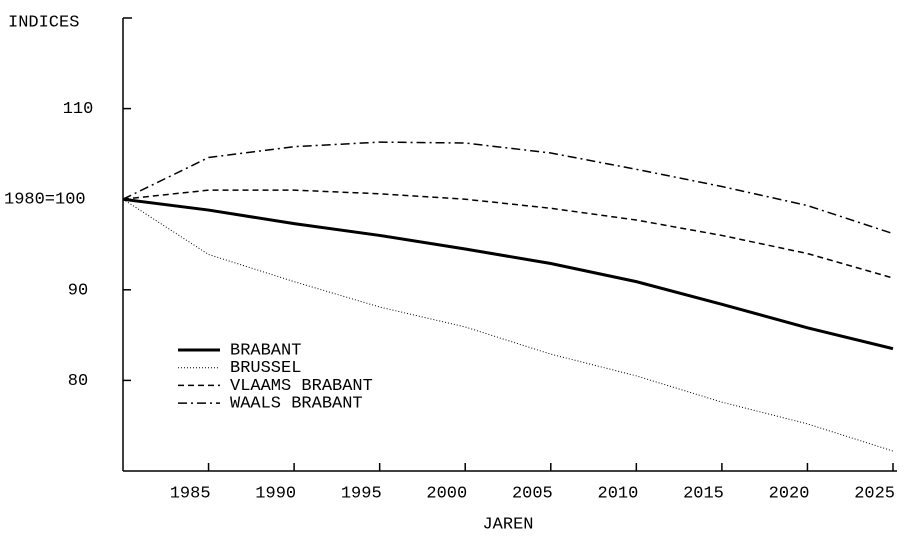 This screenshot has height=542, width=918. Describe the element at coordinates (190, 493) in the screenshot. I see `x-tick-label: 1985` at that location.